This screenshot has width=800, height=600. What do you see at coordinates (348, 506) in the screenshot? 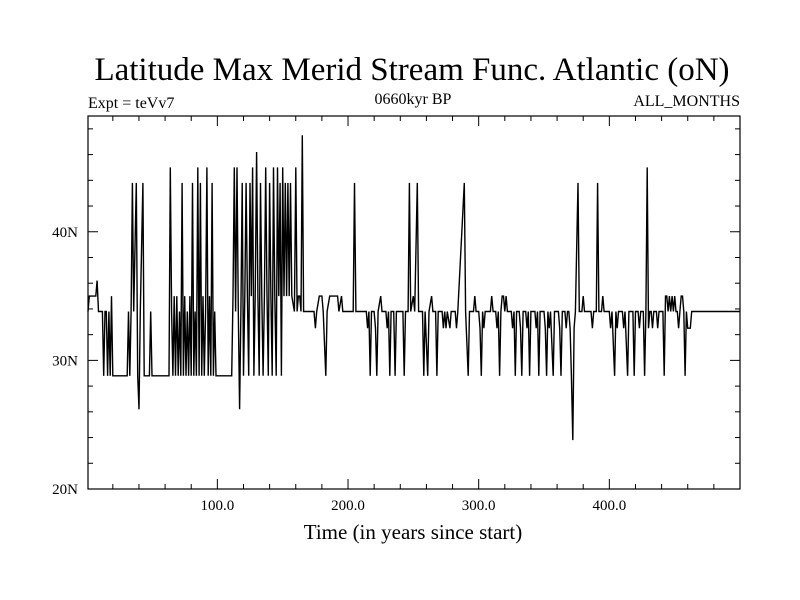
I see `x-tick-label: 200.0` at bounding box center [348, 506].